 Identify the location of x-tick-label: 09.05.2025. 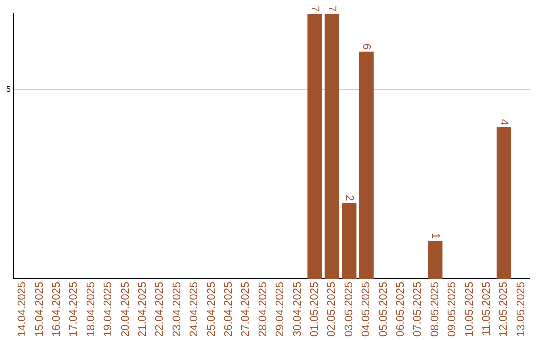
(452, 310).